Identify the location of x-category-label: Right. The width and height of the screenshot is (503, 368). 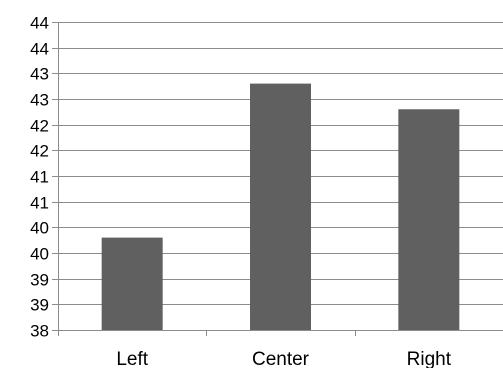
(429, 358).